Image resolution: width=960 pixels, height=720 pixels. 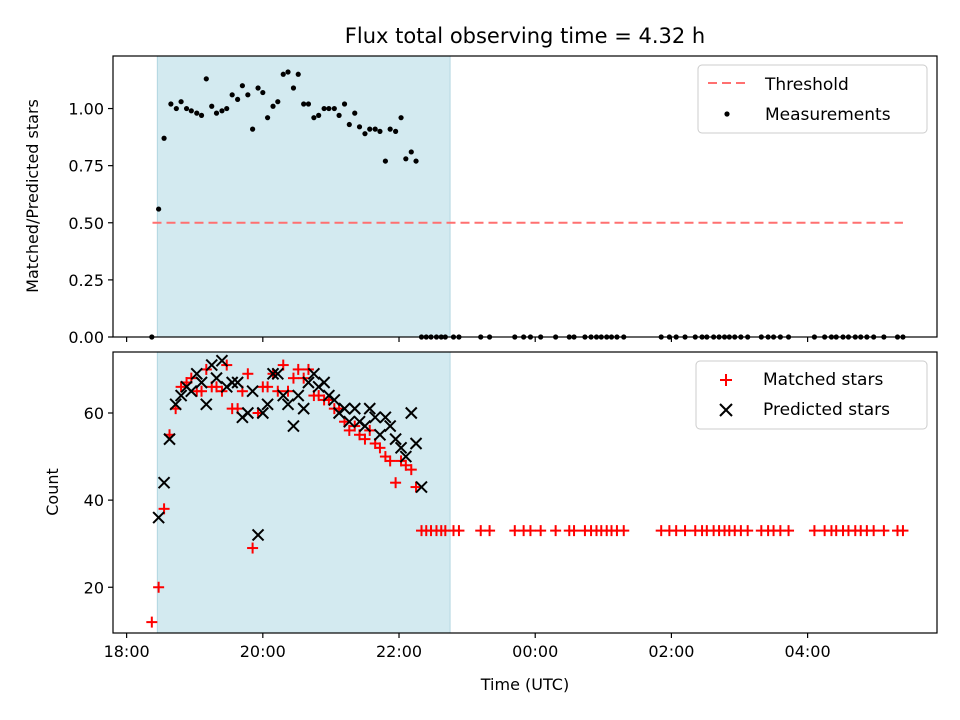 What do you see at coordinates (727, 114) in the screenshot?
I see `legend-measurements-swatch` at bounding box center [727, 114].